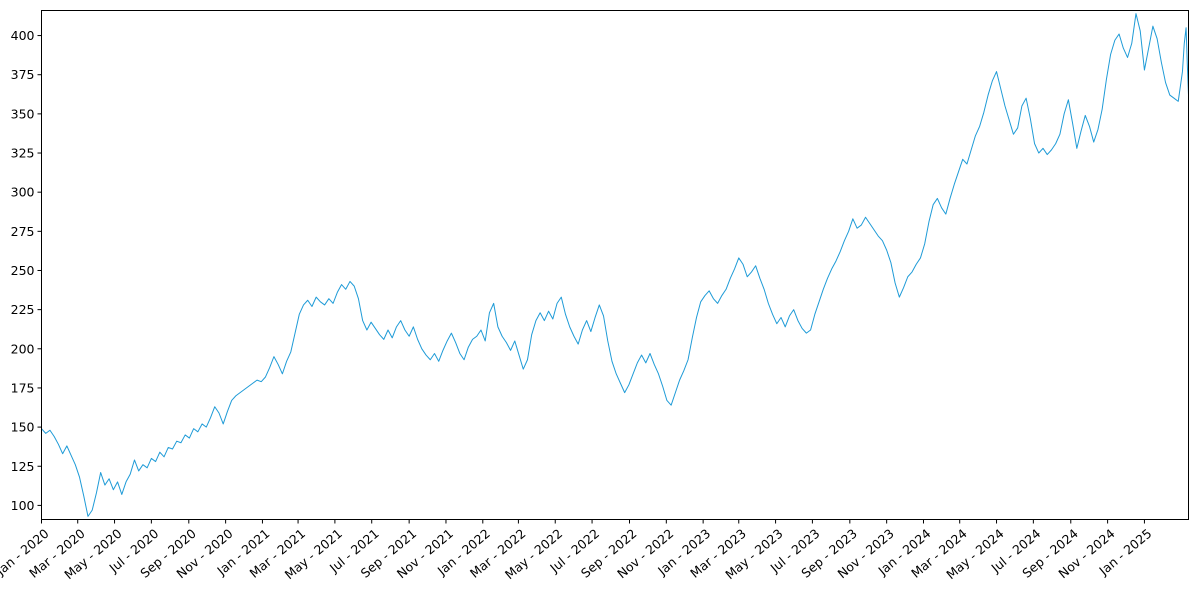  What do you see at coordinates (23, 113) in the screenshot?
I see `y-tick-label: 350` at bounding box center [23, 113].